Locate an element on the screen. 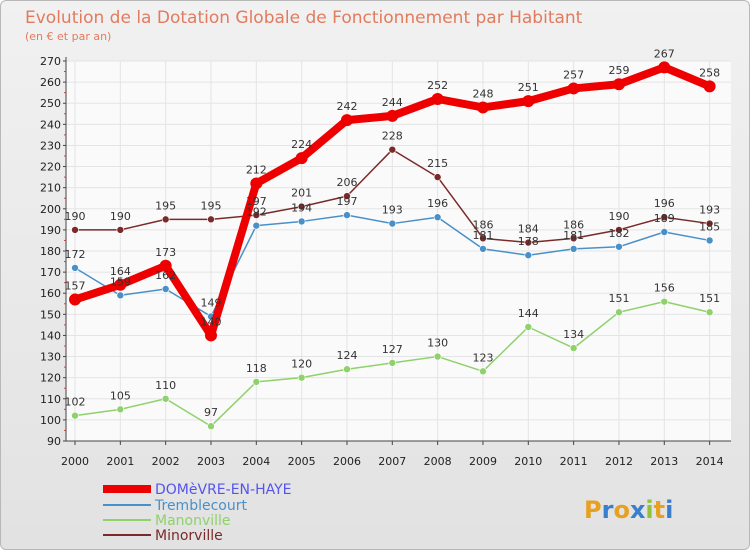 The height and width of the screenshot is (550, 750). data-label: 189 is located at coordinates (664, 218).